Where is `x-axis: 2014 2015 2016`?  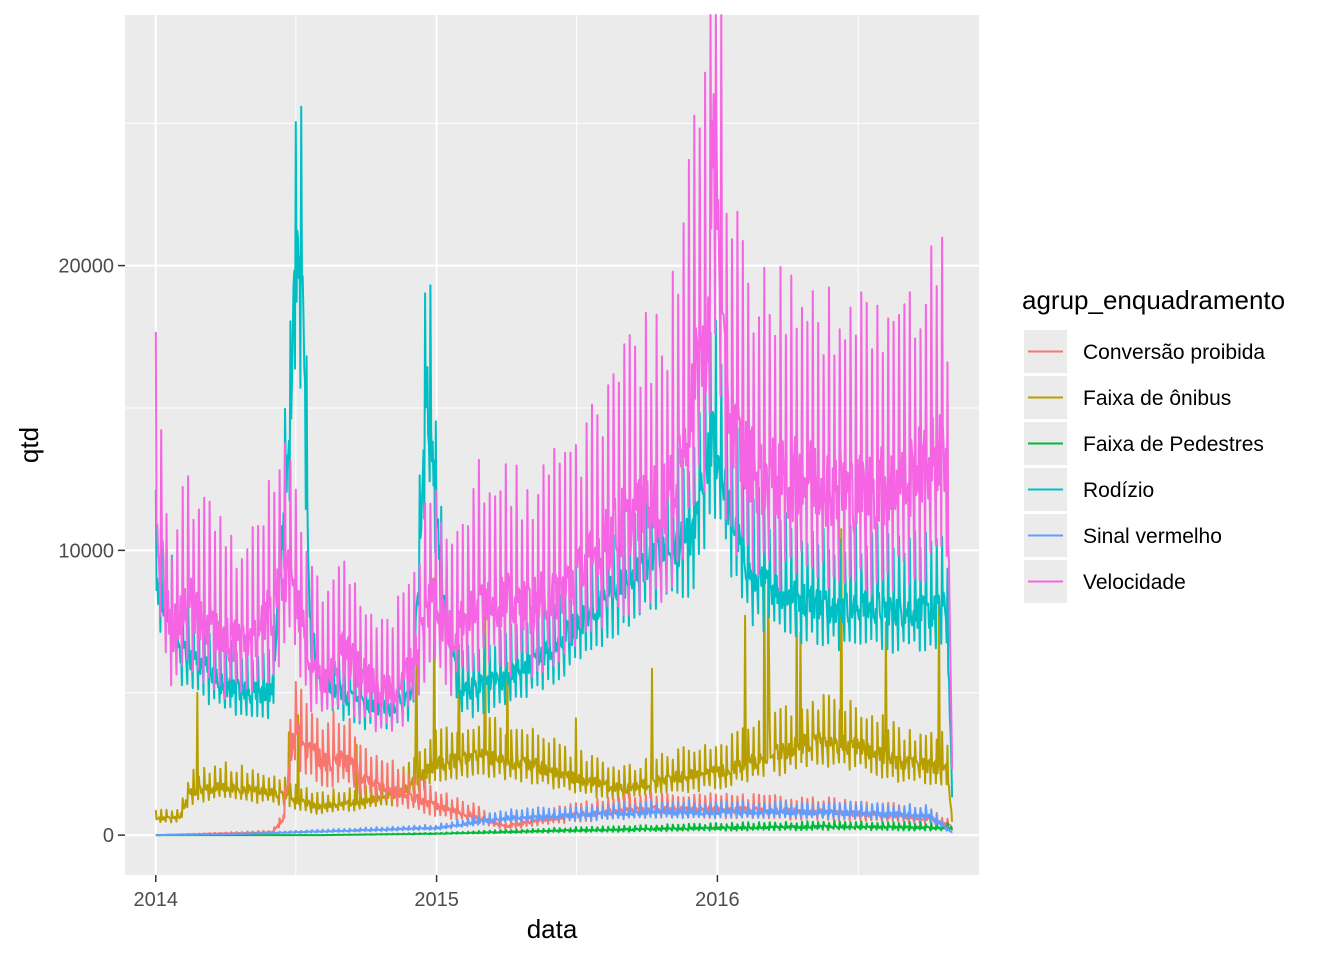
x-axis: 2014 2015 2016 is located at coordinates (437, 893).